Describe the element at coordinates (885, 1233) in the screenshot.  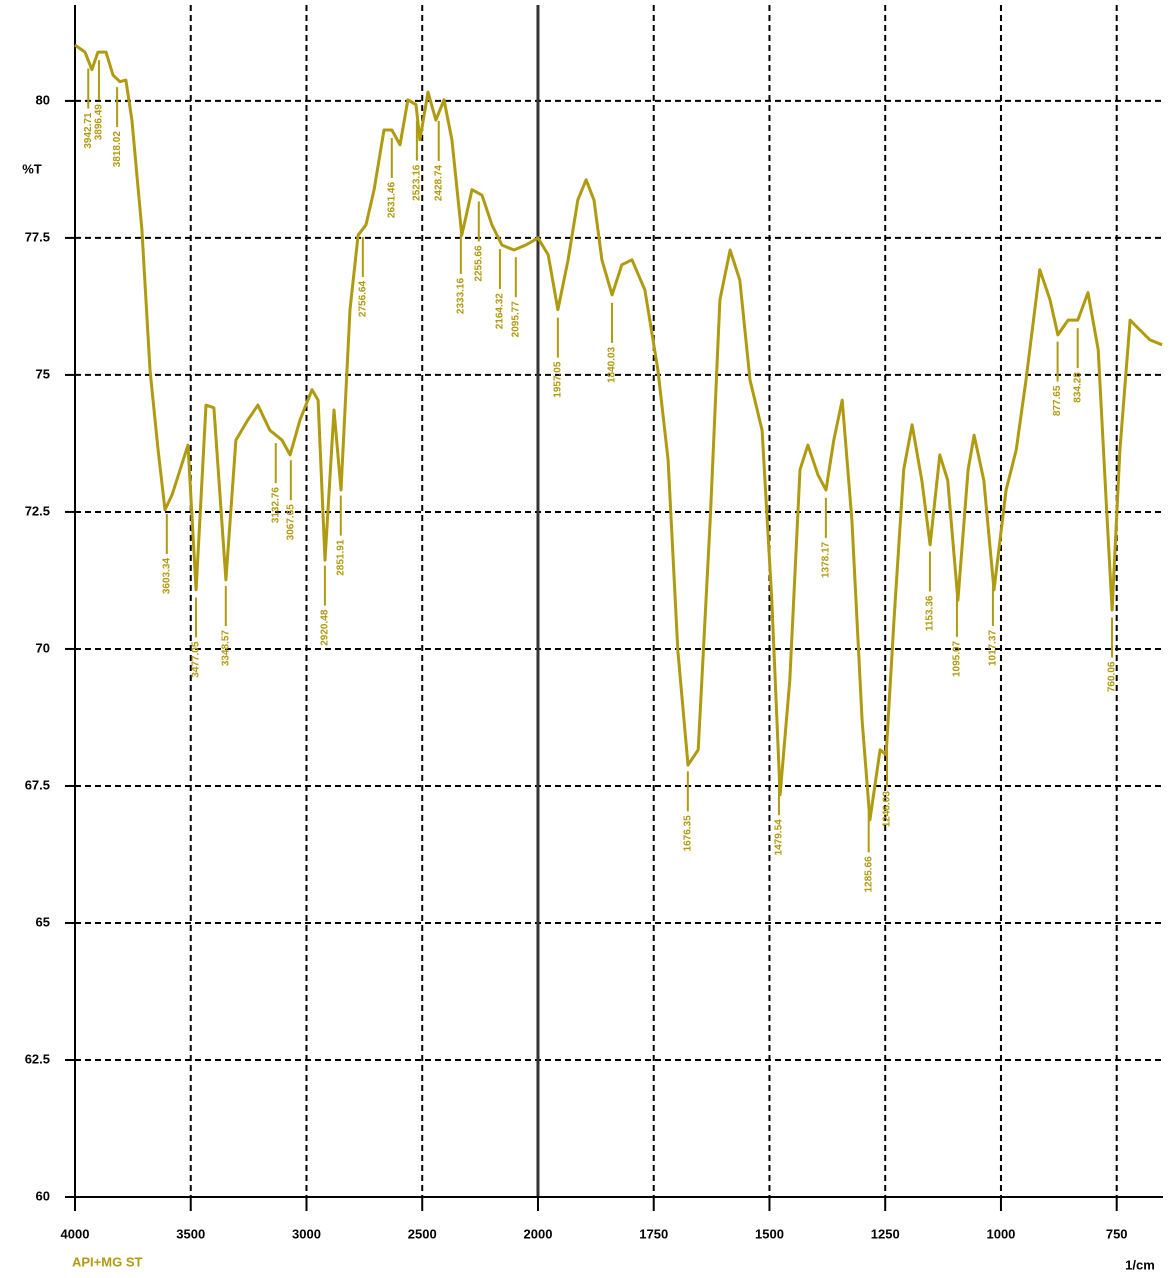
I see `x-tick-label: 1250` at that location.